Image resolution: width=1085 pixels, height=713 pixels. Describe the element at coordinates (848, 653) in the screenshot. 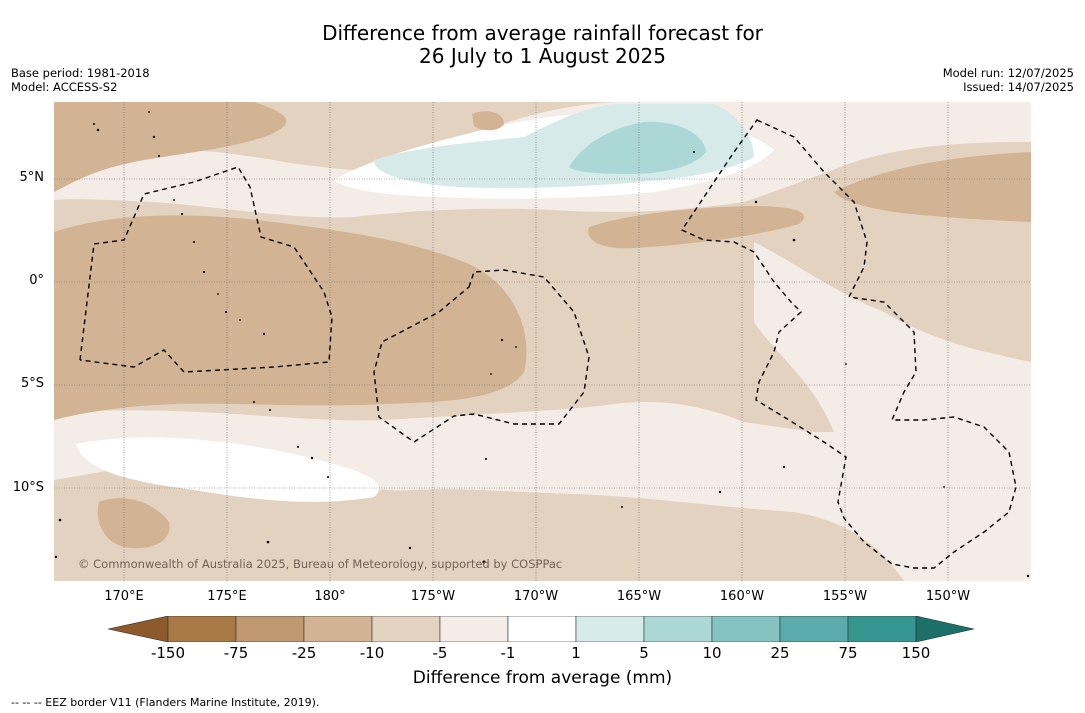

I see `colorbar-tick-label: 75` at that location.